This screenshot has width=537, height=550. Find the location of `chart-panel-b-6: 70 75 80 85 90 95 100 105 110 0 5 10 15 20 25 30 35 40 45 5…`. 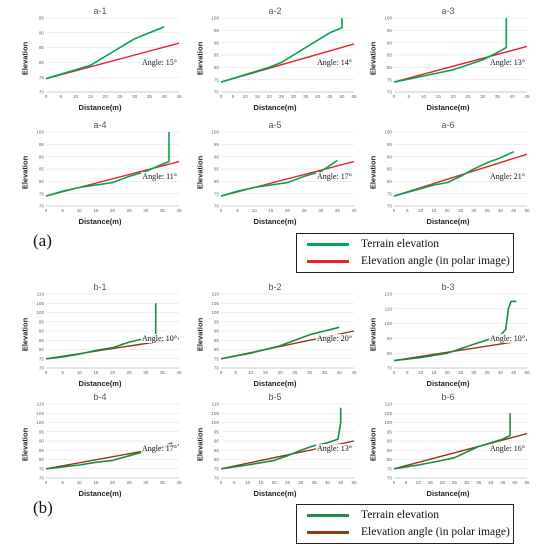

chart-panel-b-6: 70 75 80 85 90 95 100 105 110 0 5 10 15 20 25 30 35 40 45 5… is located at coordinates (448, 445).